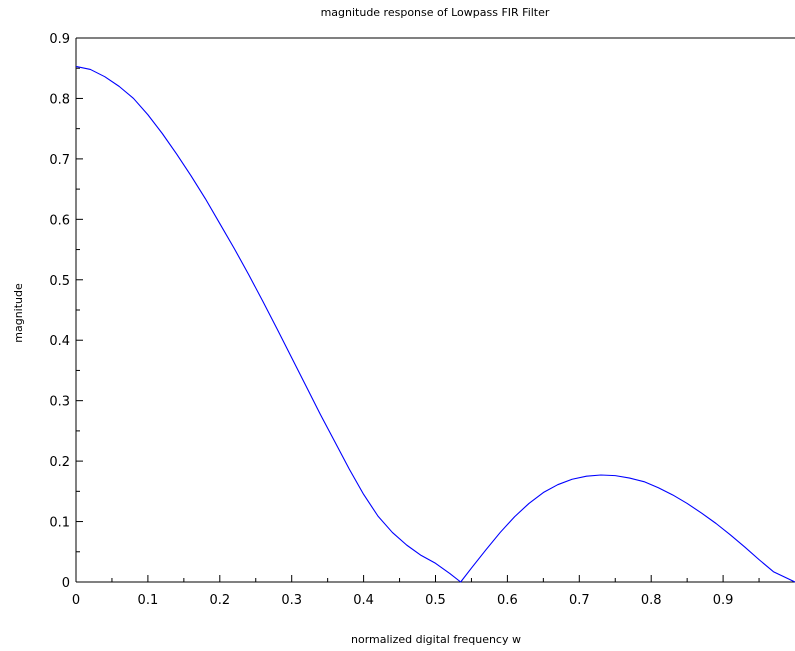 The width and height of the screenshot is (795, 651). Describe the element at coordinates (59, 39) in the screenshot. I see `y-tick-label: 0.9` at that location.